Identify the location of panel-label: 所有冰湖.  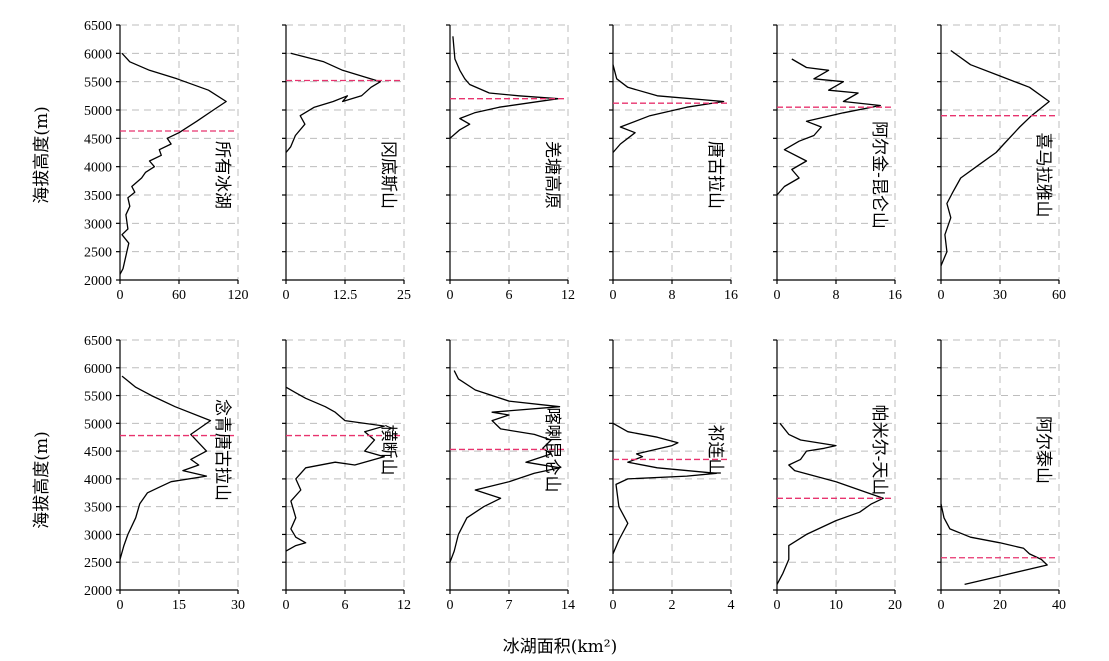
(222, 175).